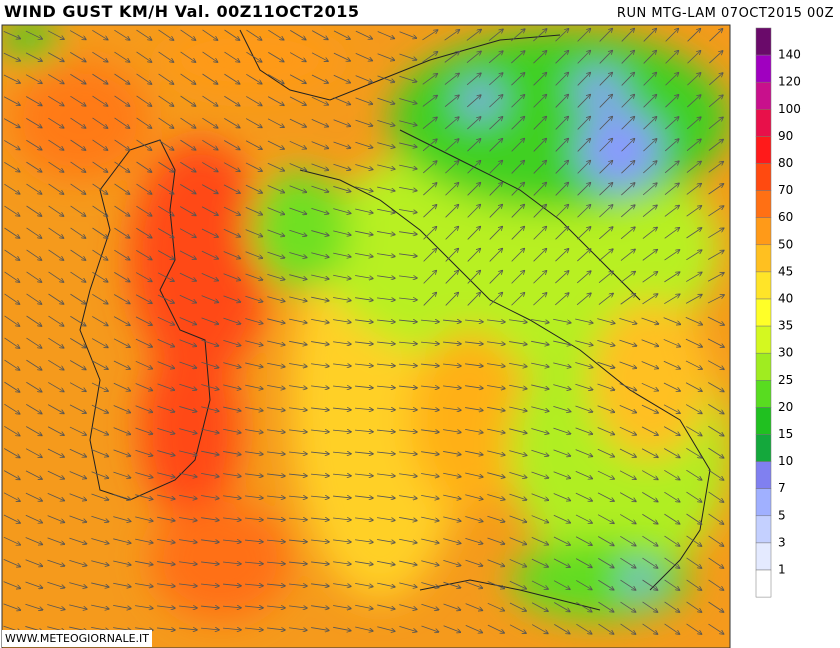 This screenshot has width=840, height=648. What do you see at coordinates (785, 326) in the screenshot?
I see `legend-label: 35` at bounding box center [785, 326].